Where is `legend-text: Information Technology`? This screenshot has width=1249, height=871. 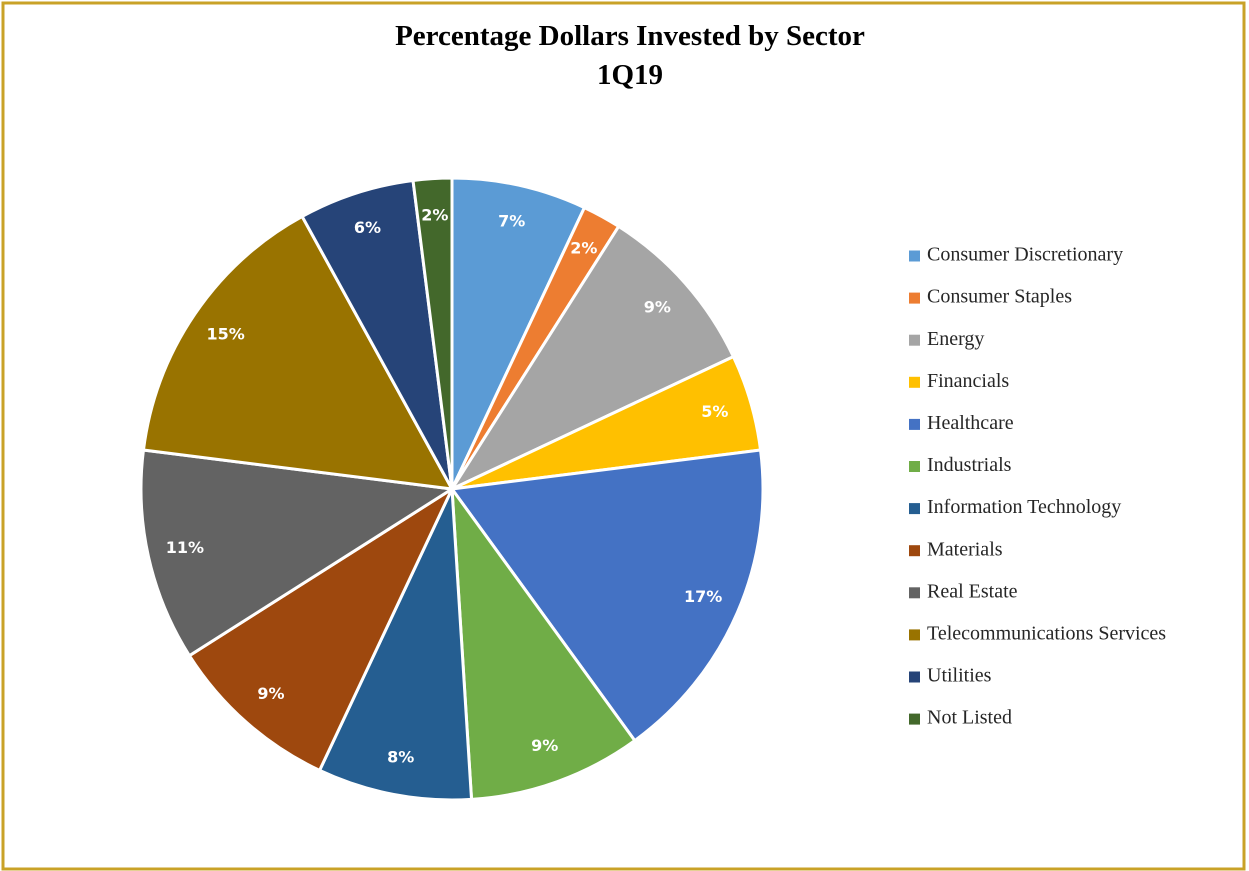
legend-text: Information Technology is located at coordinates (1024, 507).